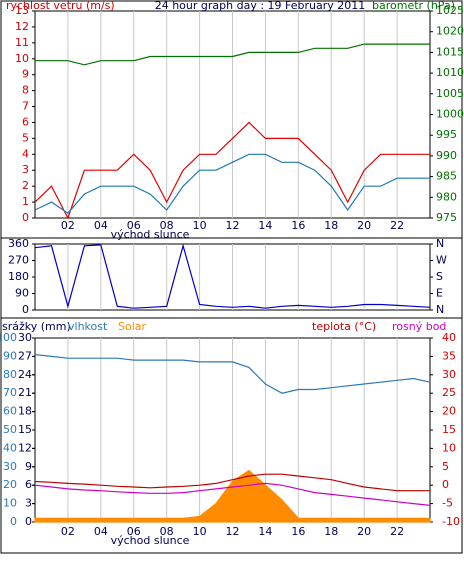 The image size is (464, 566). I want to click on y-tick-label: 6, so click(25, 121).